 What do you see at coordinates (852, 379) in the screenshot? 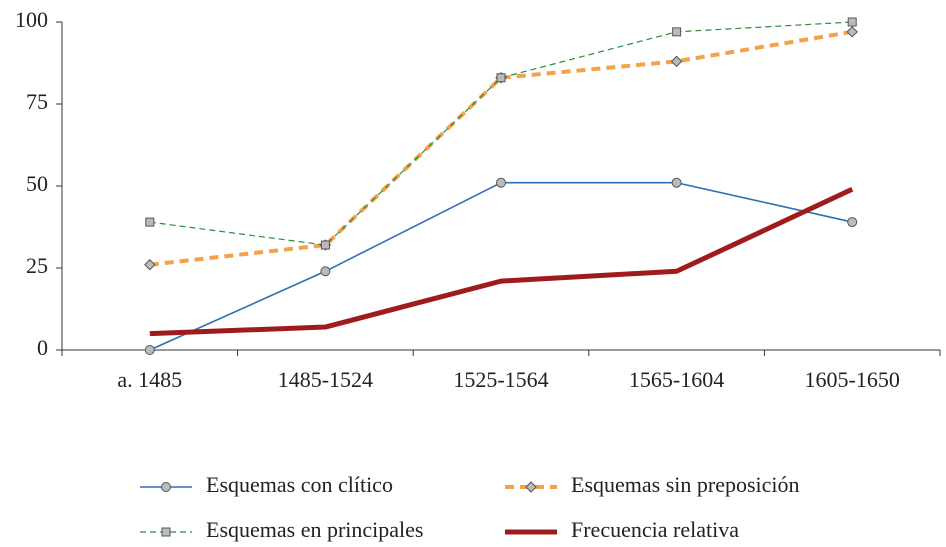
I see `x-tick-label: 1605-1650` at bounding box center [852, 379].